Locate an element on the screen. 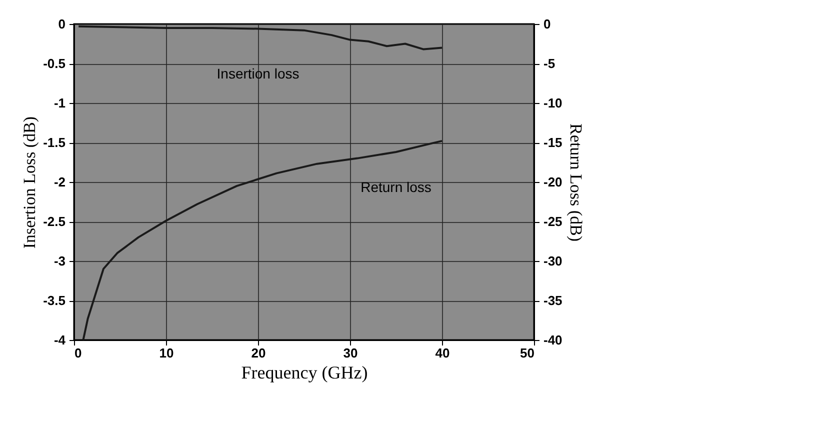  y2-tick-label: -15 is located at coordinates (553, 142).